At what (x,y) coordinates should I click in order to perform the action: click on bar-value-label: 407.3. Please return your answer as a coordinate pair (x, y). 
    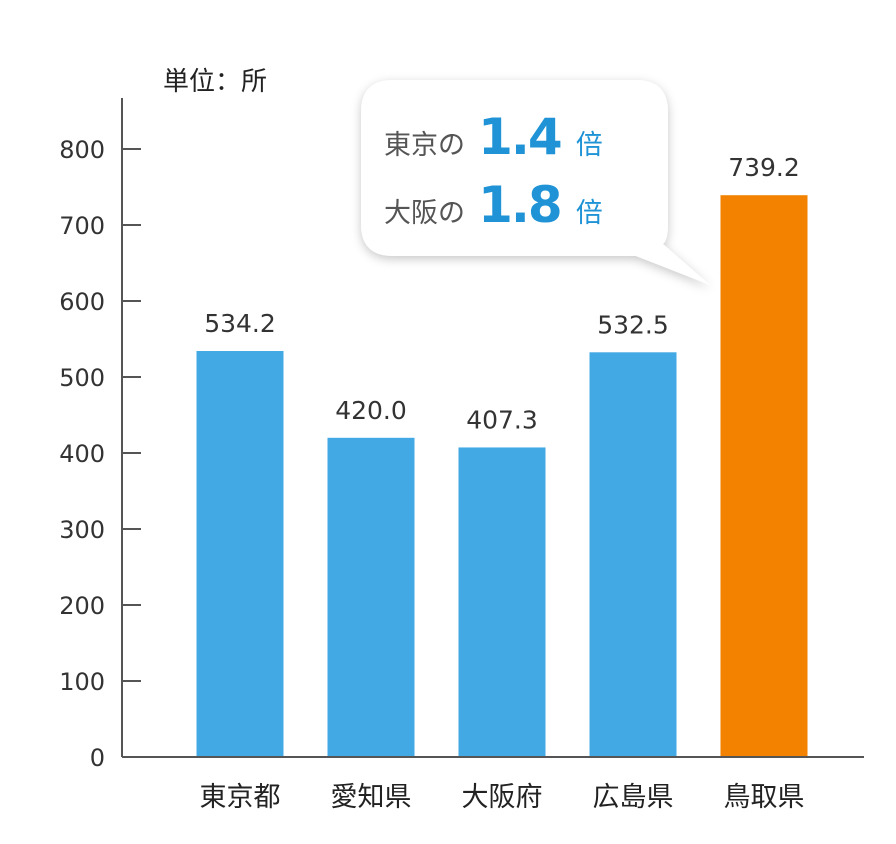
    Looking at the image, I should click on (502, 419).